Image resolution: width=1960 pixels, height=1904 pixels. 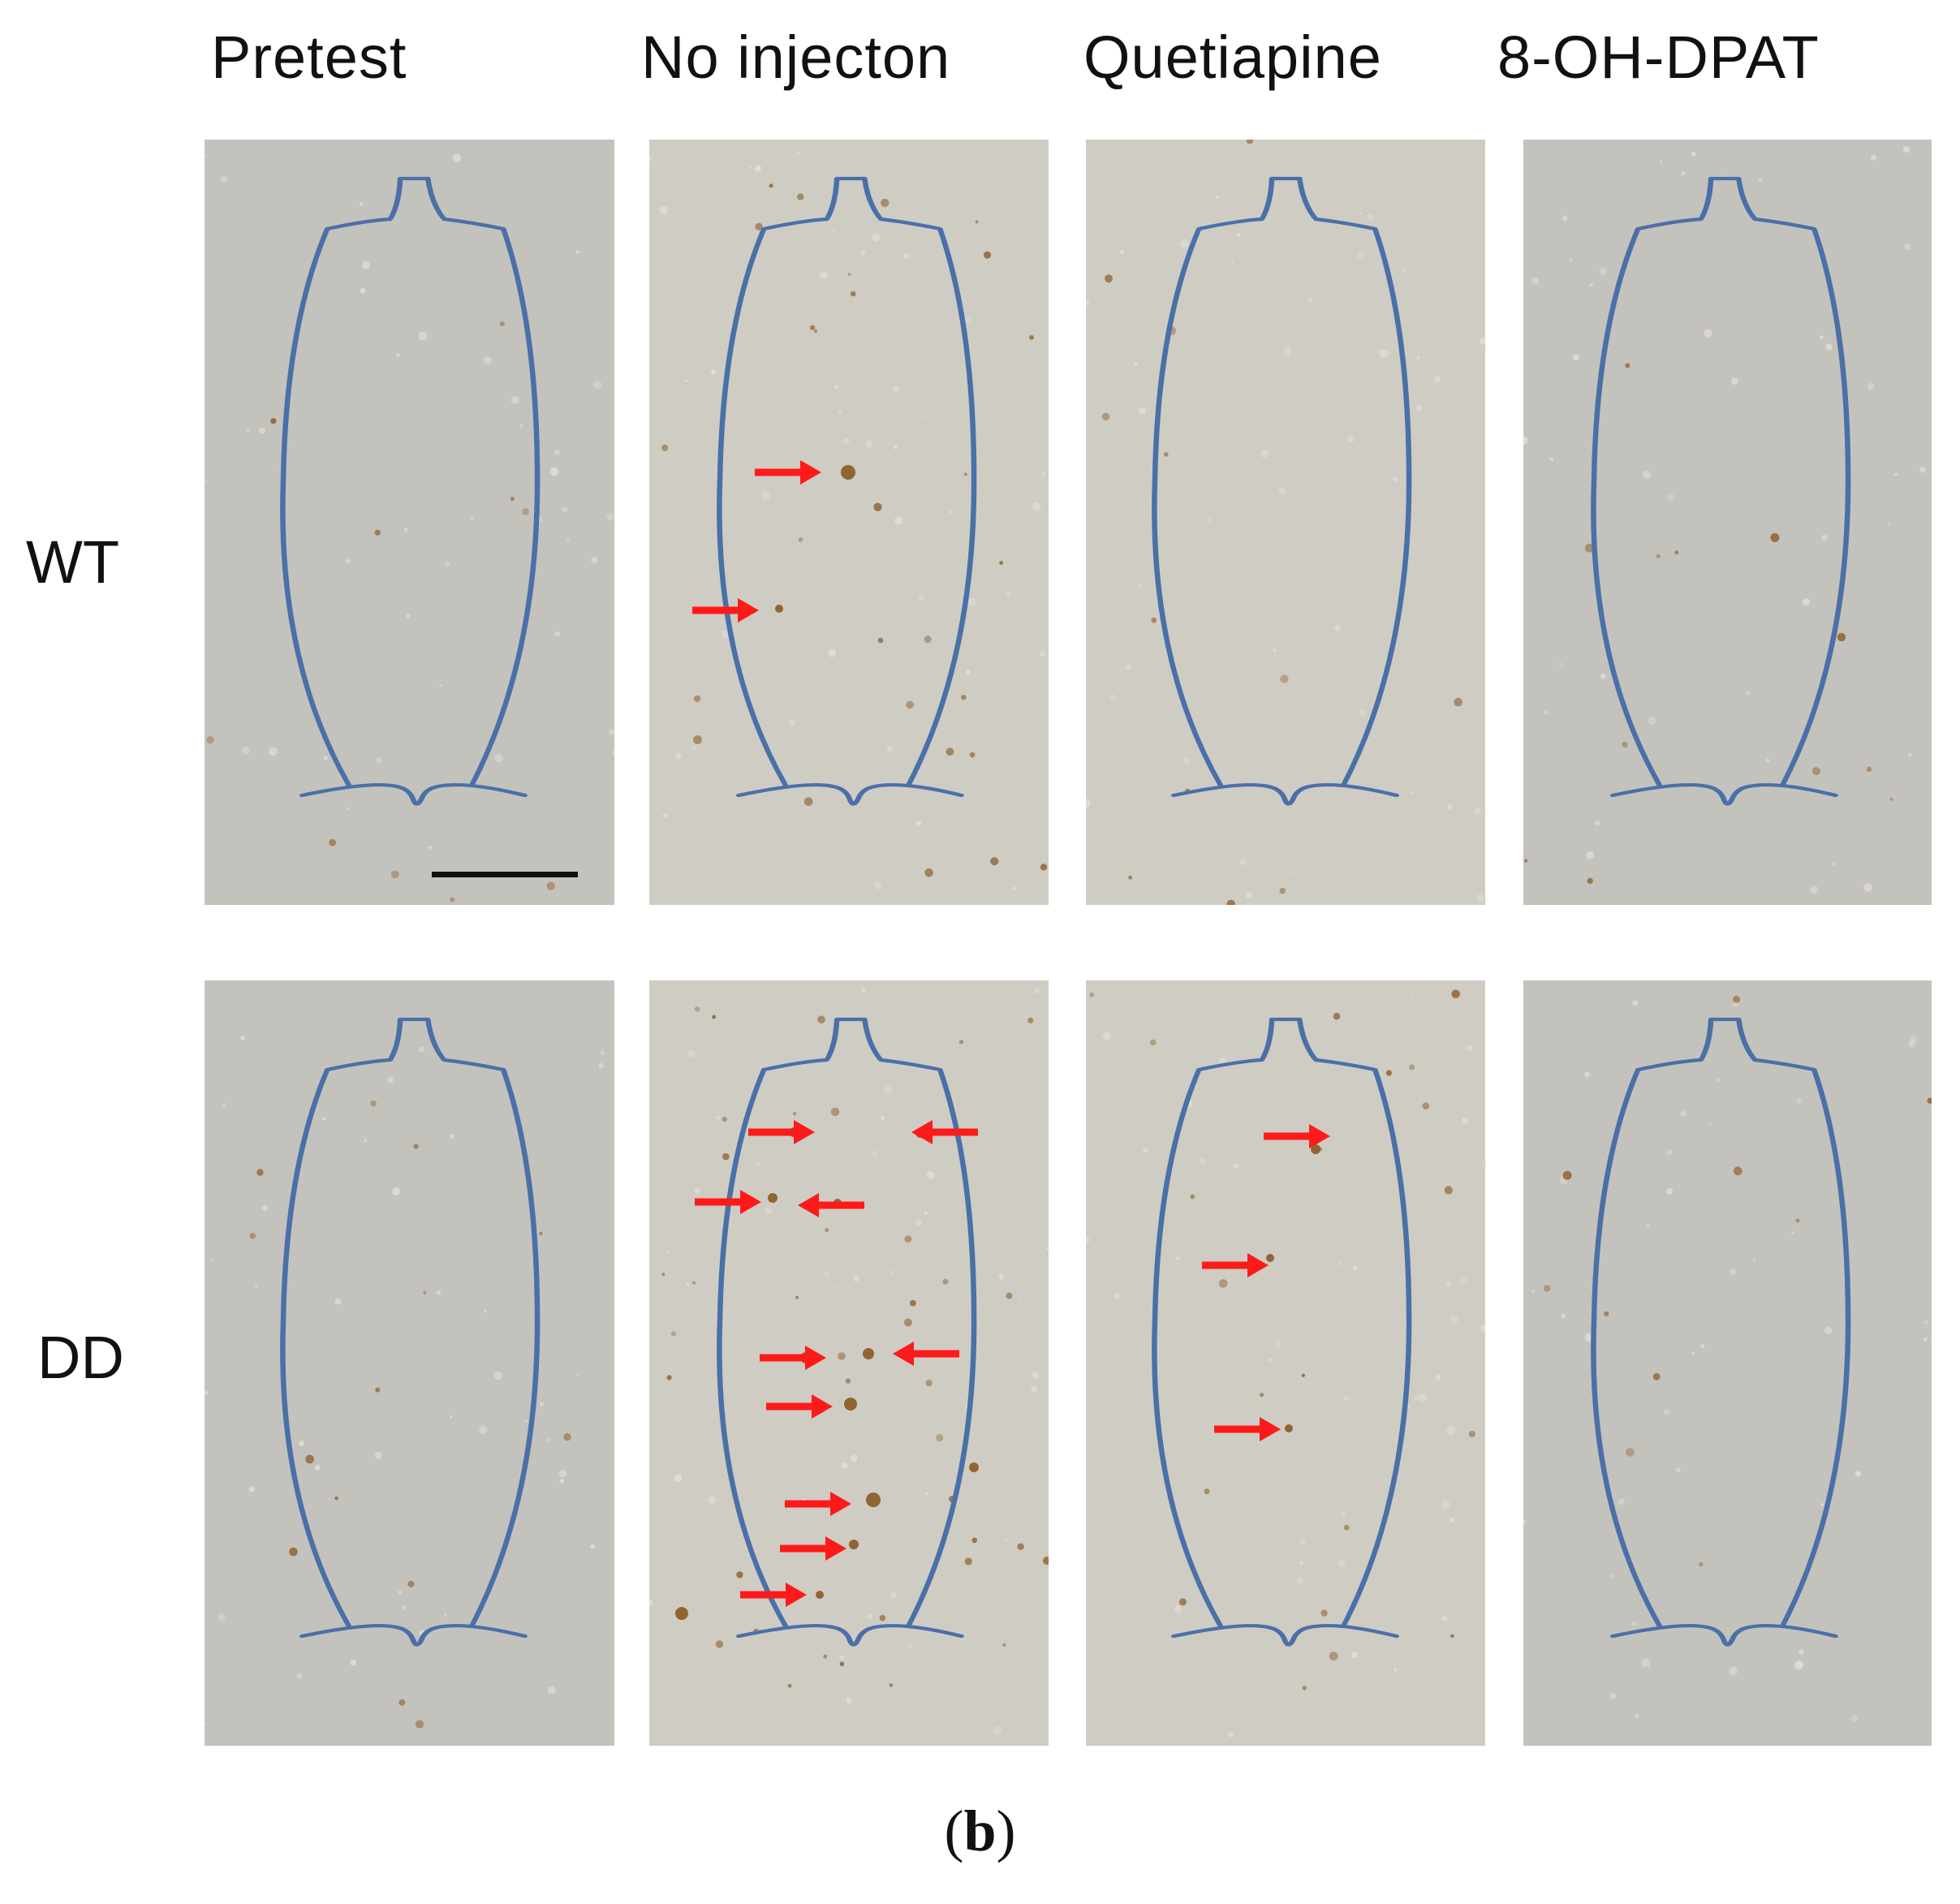 I want to click on micrograph-wt-8-oh-dpat, so click(x=1728, y=523).